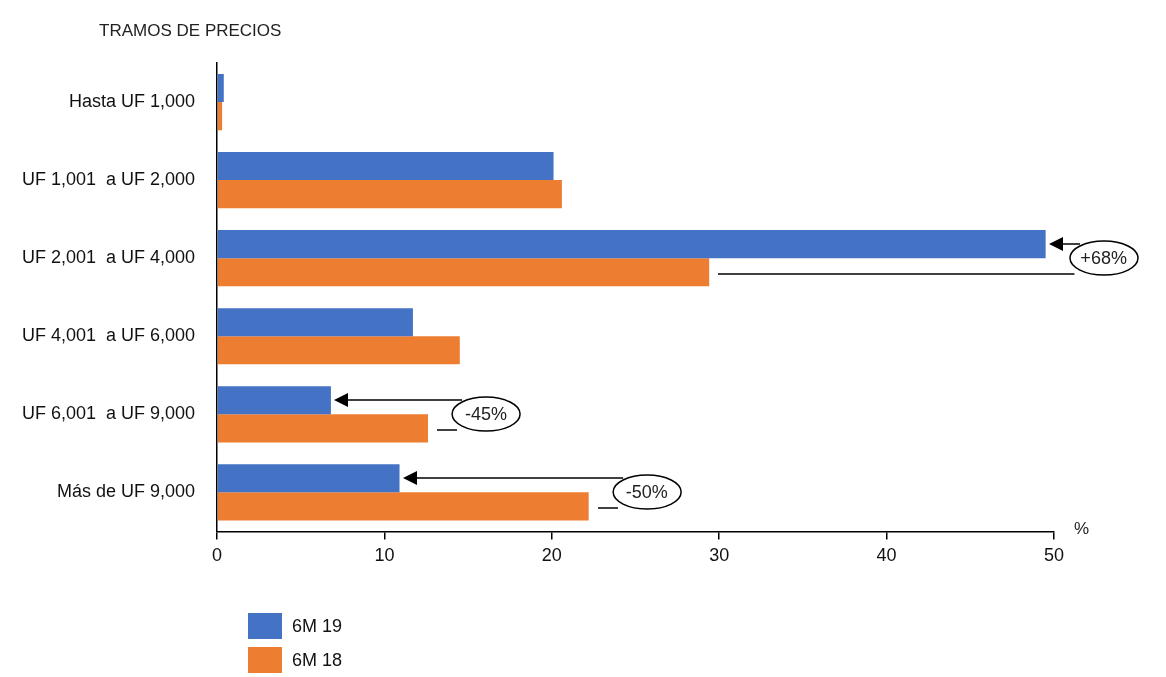 This screenshot has height=677, width=1166. Describe the element at coordinates (109, 179) in the screenshot. I see `y-tick-label: UF 1,001 a UF 2,000` at that location.